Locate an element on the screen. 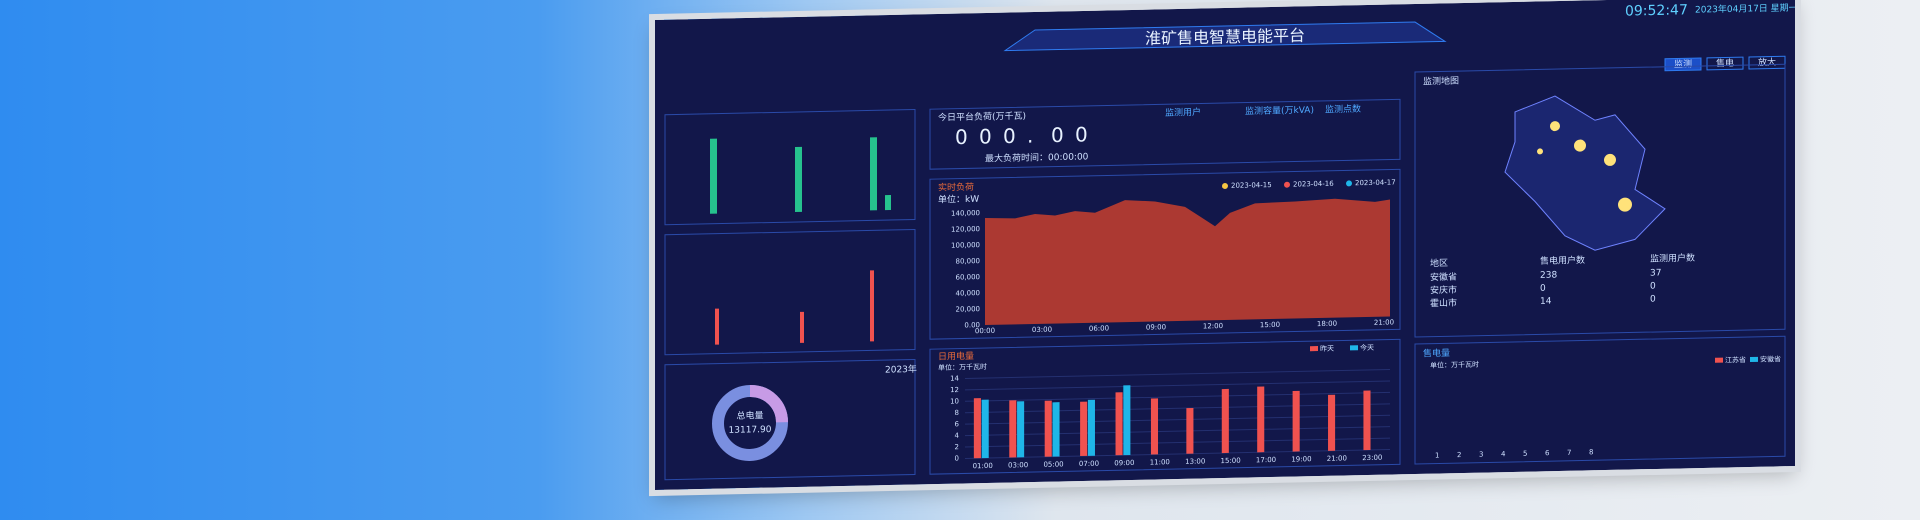 This screenshot has height=520, width=1920. map-title: 监测地图 is located at coordinates (1441, 81).